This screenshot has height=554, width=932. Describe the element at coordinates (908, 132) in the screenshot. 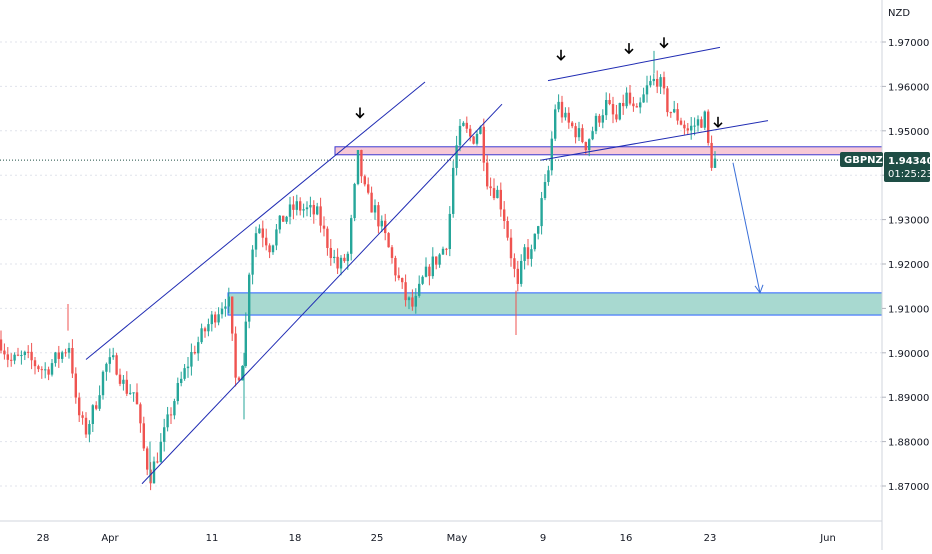

I see `y-tick-label: 1.95000` at that location.